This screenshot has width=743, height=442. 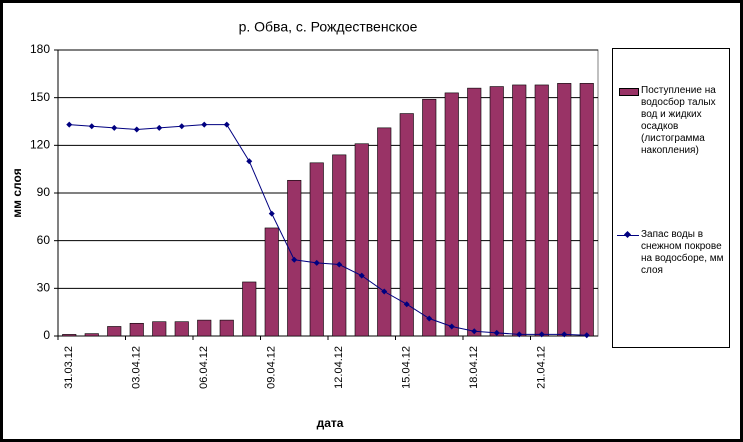 What do you see at coordinates (69, 367) in the screenshot?
I see `x-tick-label: 31.03.12` at bounding box center [69, 367].